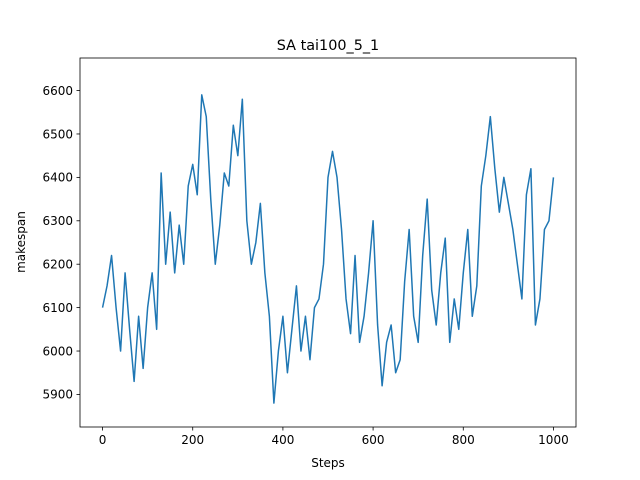 The width and height of the screenshot is (640, 480). Describe the element at coordinates (282, 440) in the screenshot. I see `x-tick-label: 400` at that location.